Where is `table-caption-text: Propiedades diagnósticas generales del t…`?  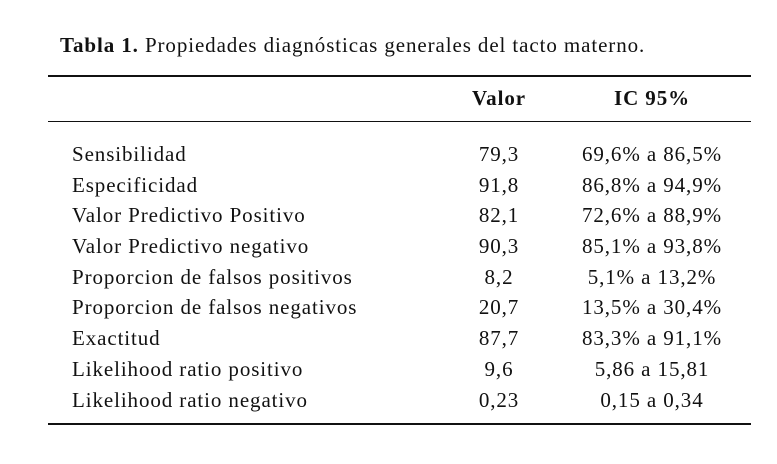 table-caption-text: Propiedades diagnósticas generales del t… is located at coordinates (392, 45).